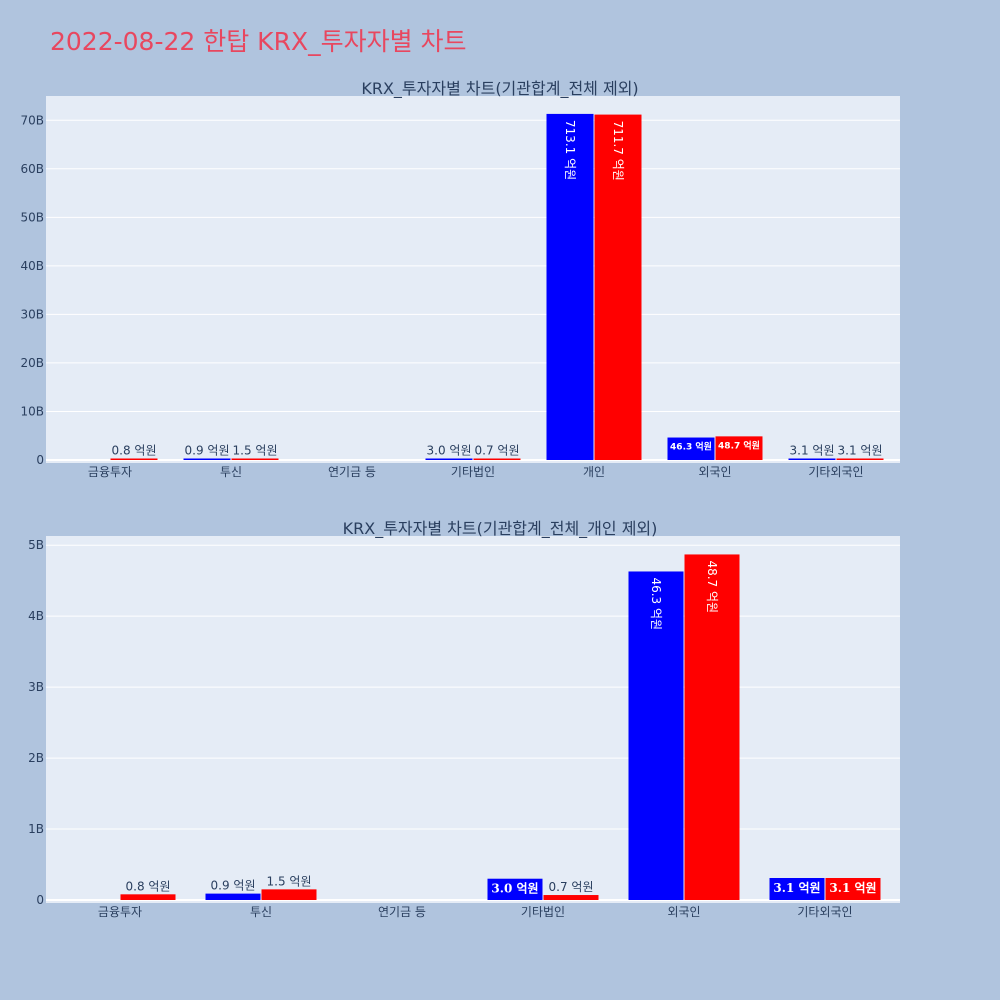  What do you see at coordinates (500, 529) in the screenshot?
I see `chart-title: KRX_투자자별 차트(기관합계_전체_개인 제외)` at bounding box center [500, 529].